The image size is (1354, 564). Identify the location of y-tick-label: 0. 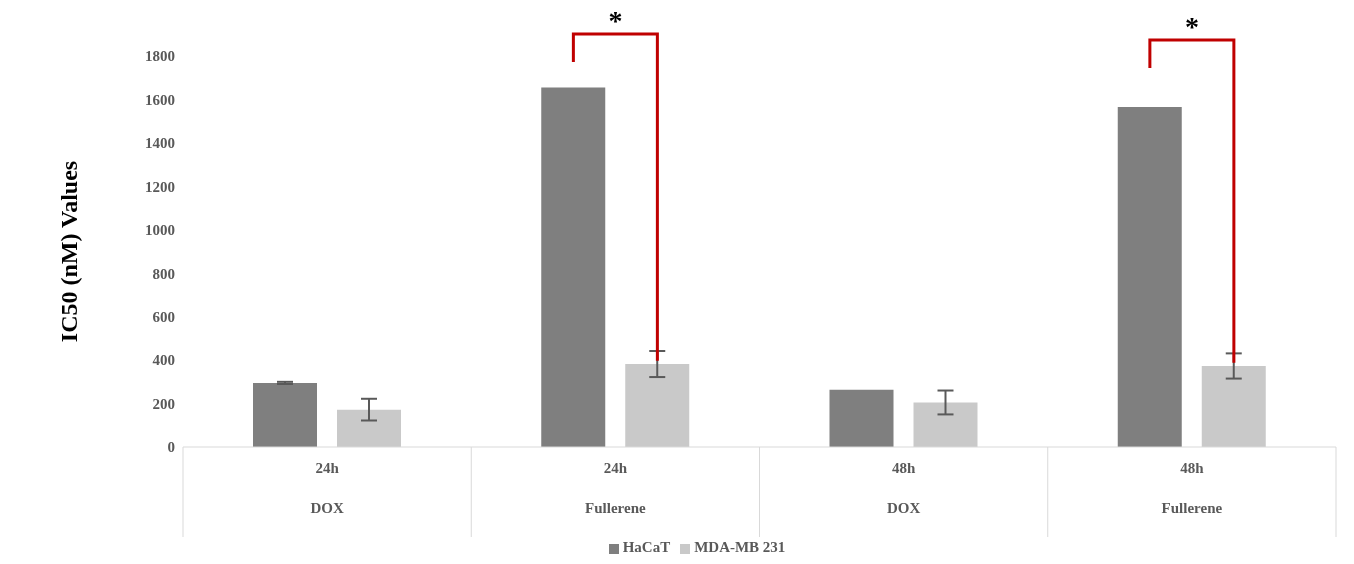
(171, 447).